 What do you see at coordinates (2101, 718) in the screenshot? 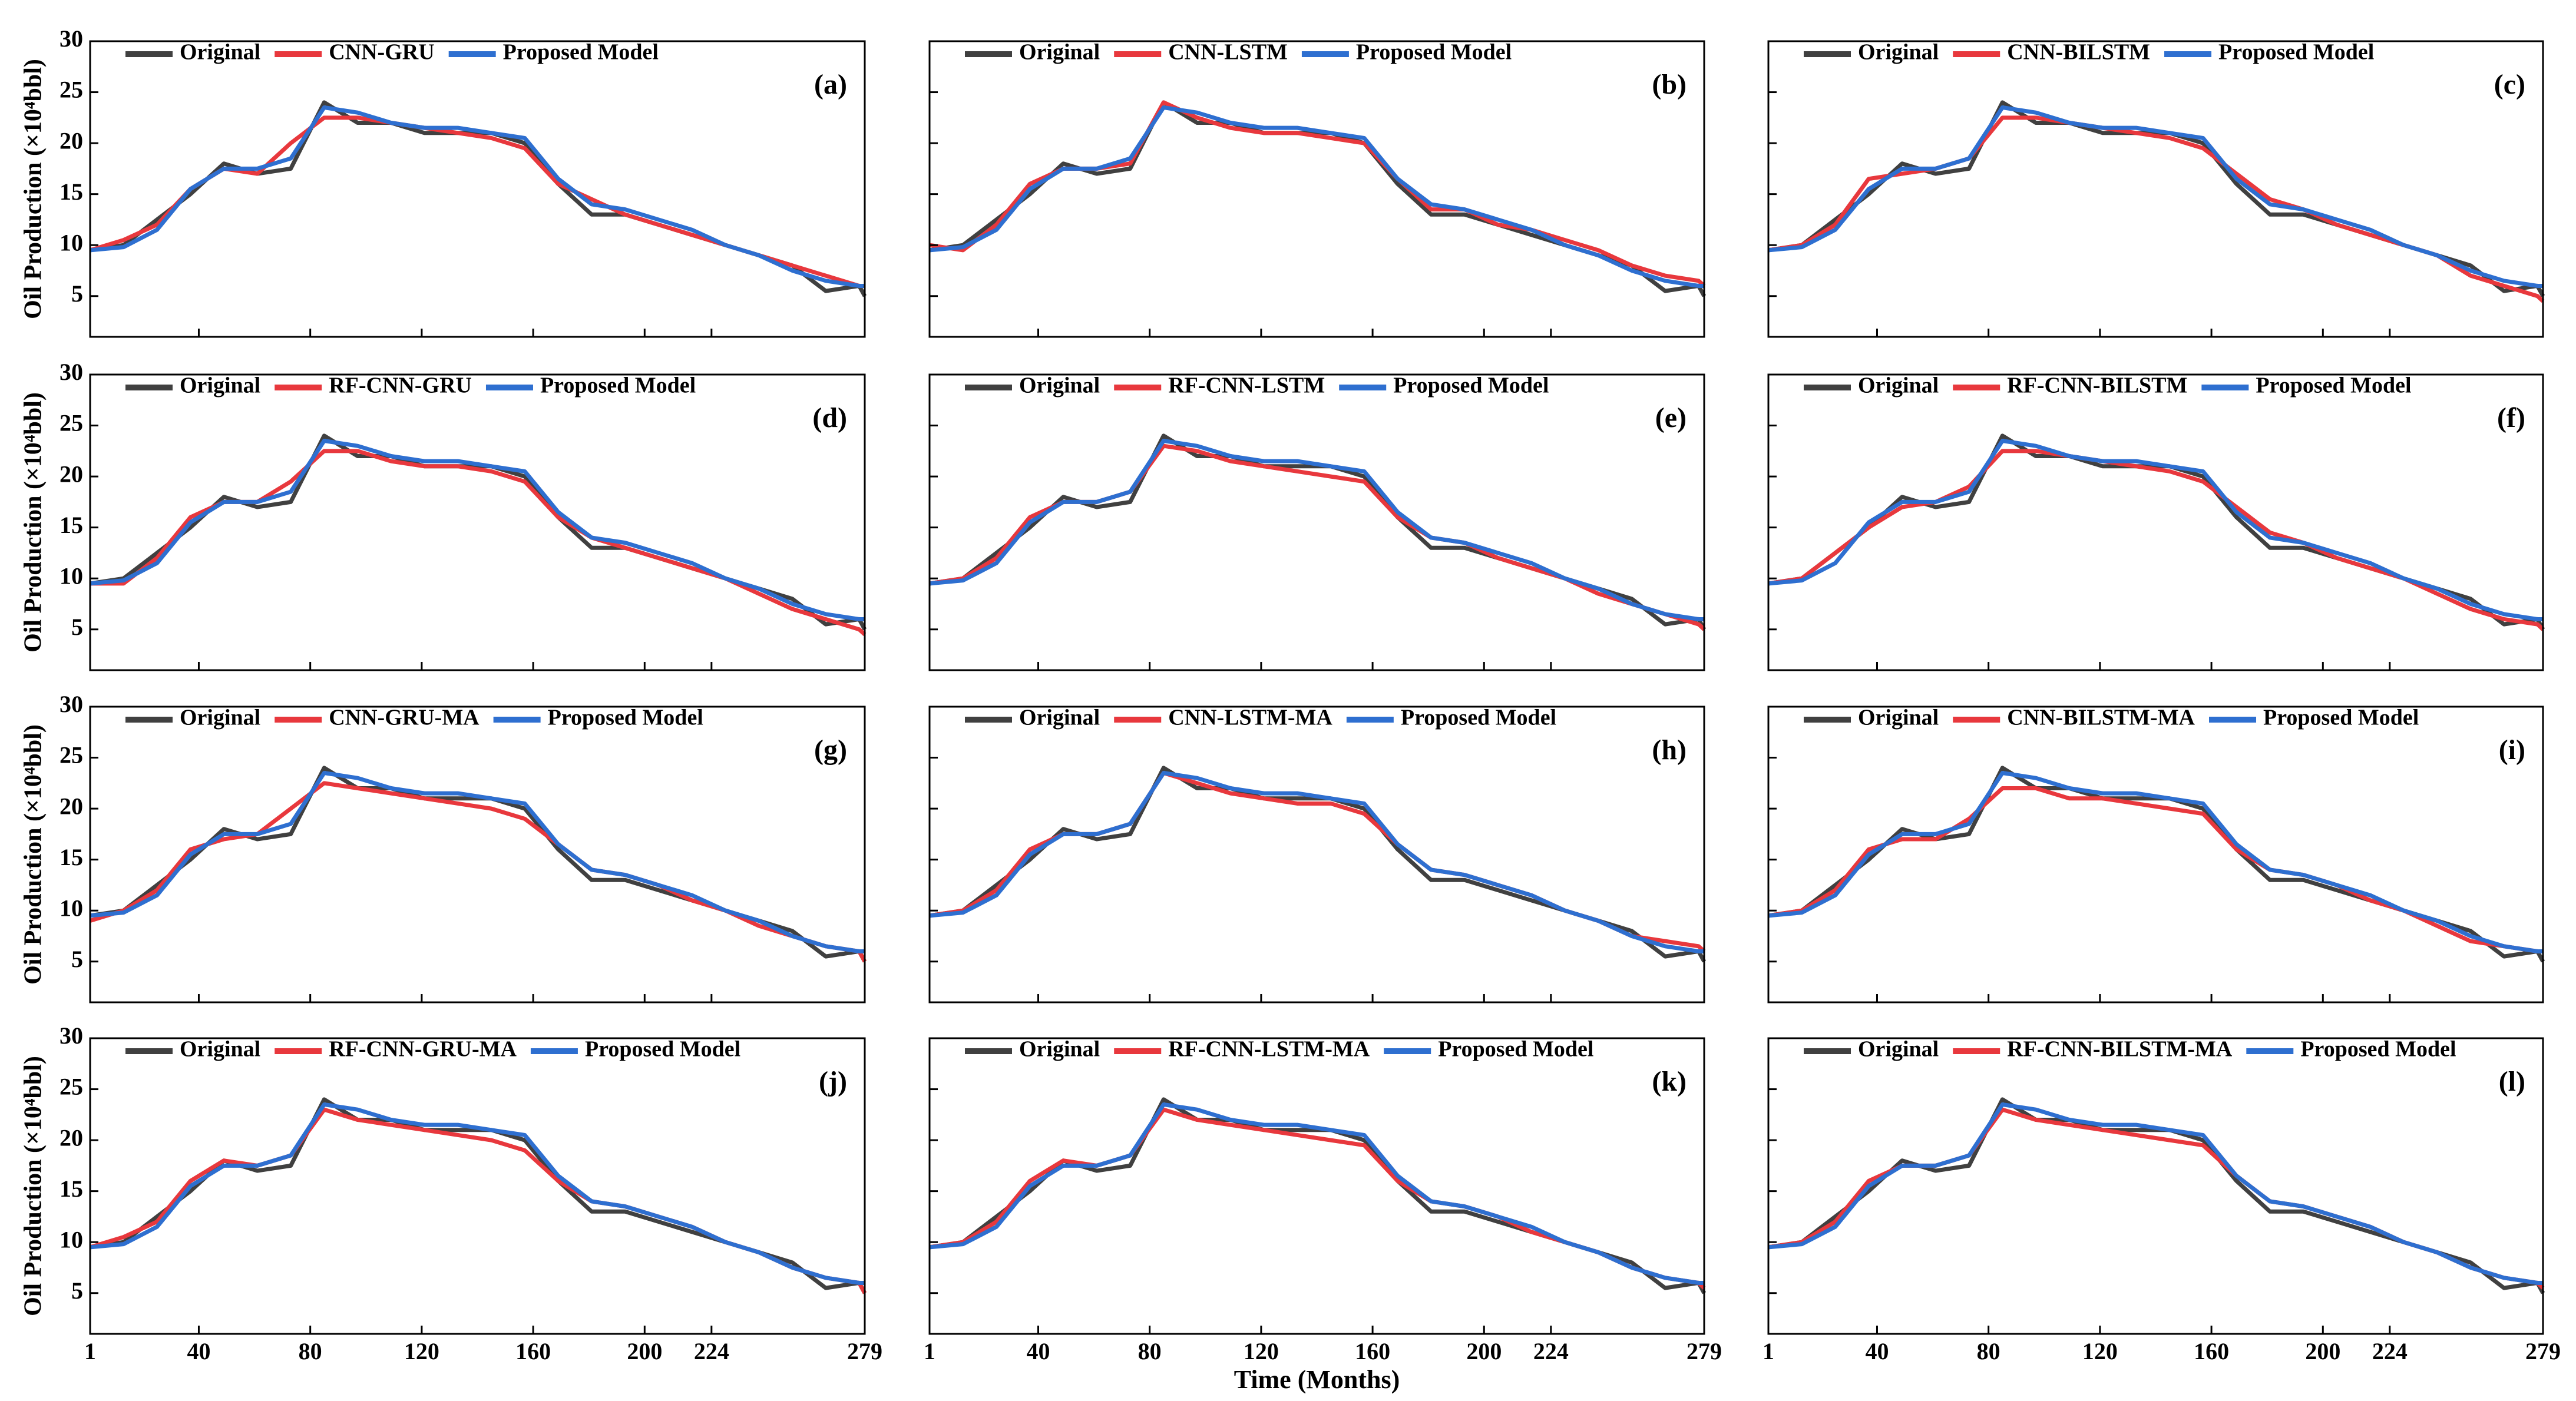
I see `legend-label: CNN-BILSTM-MA` at bounding box center [2101, 718].